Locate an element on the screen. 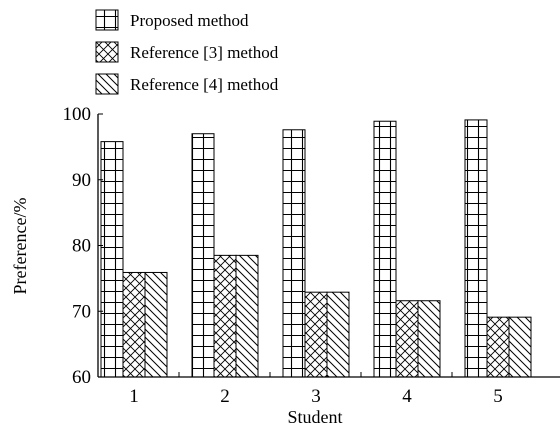  x-tick-label: 3 is located at coordinates (316, 396).